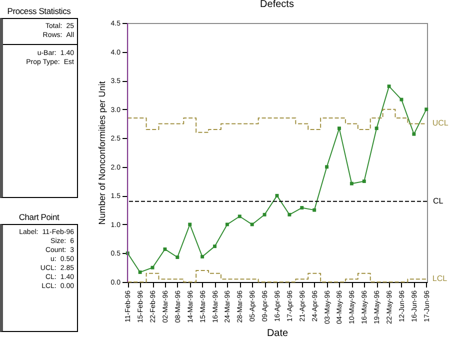  Describe the element at coordinates (440, 279) in the screenshot. I see `series-label: LCL` at that location.